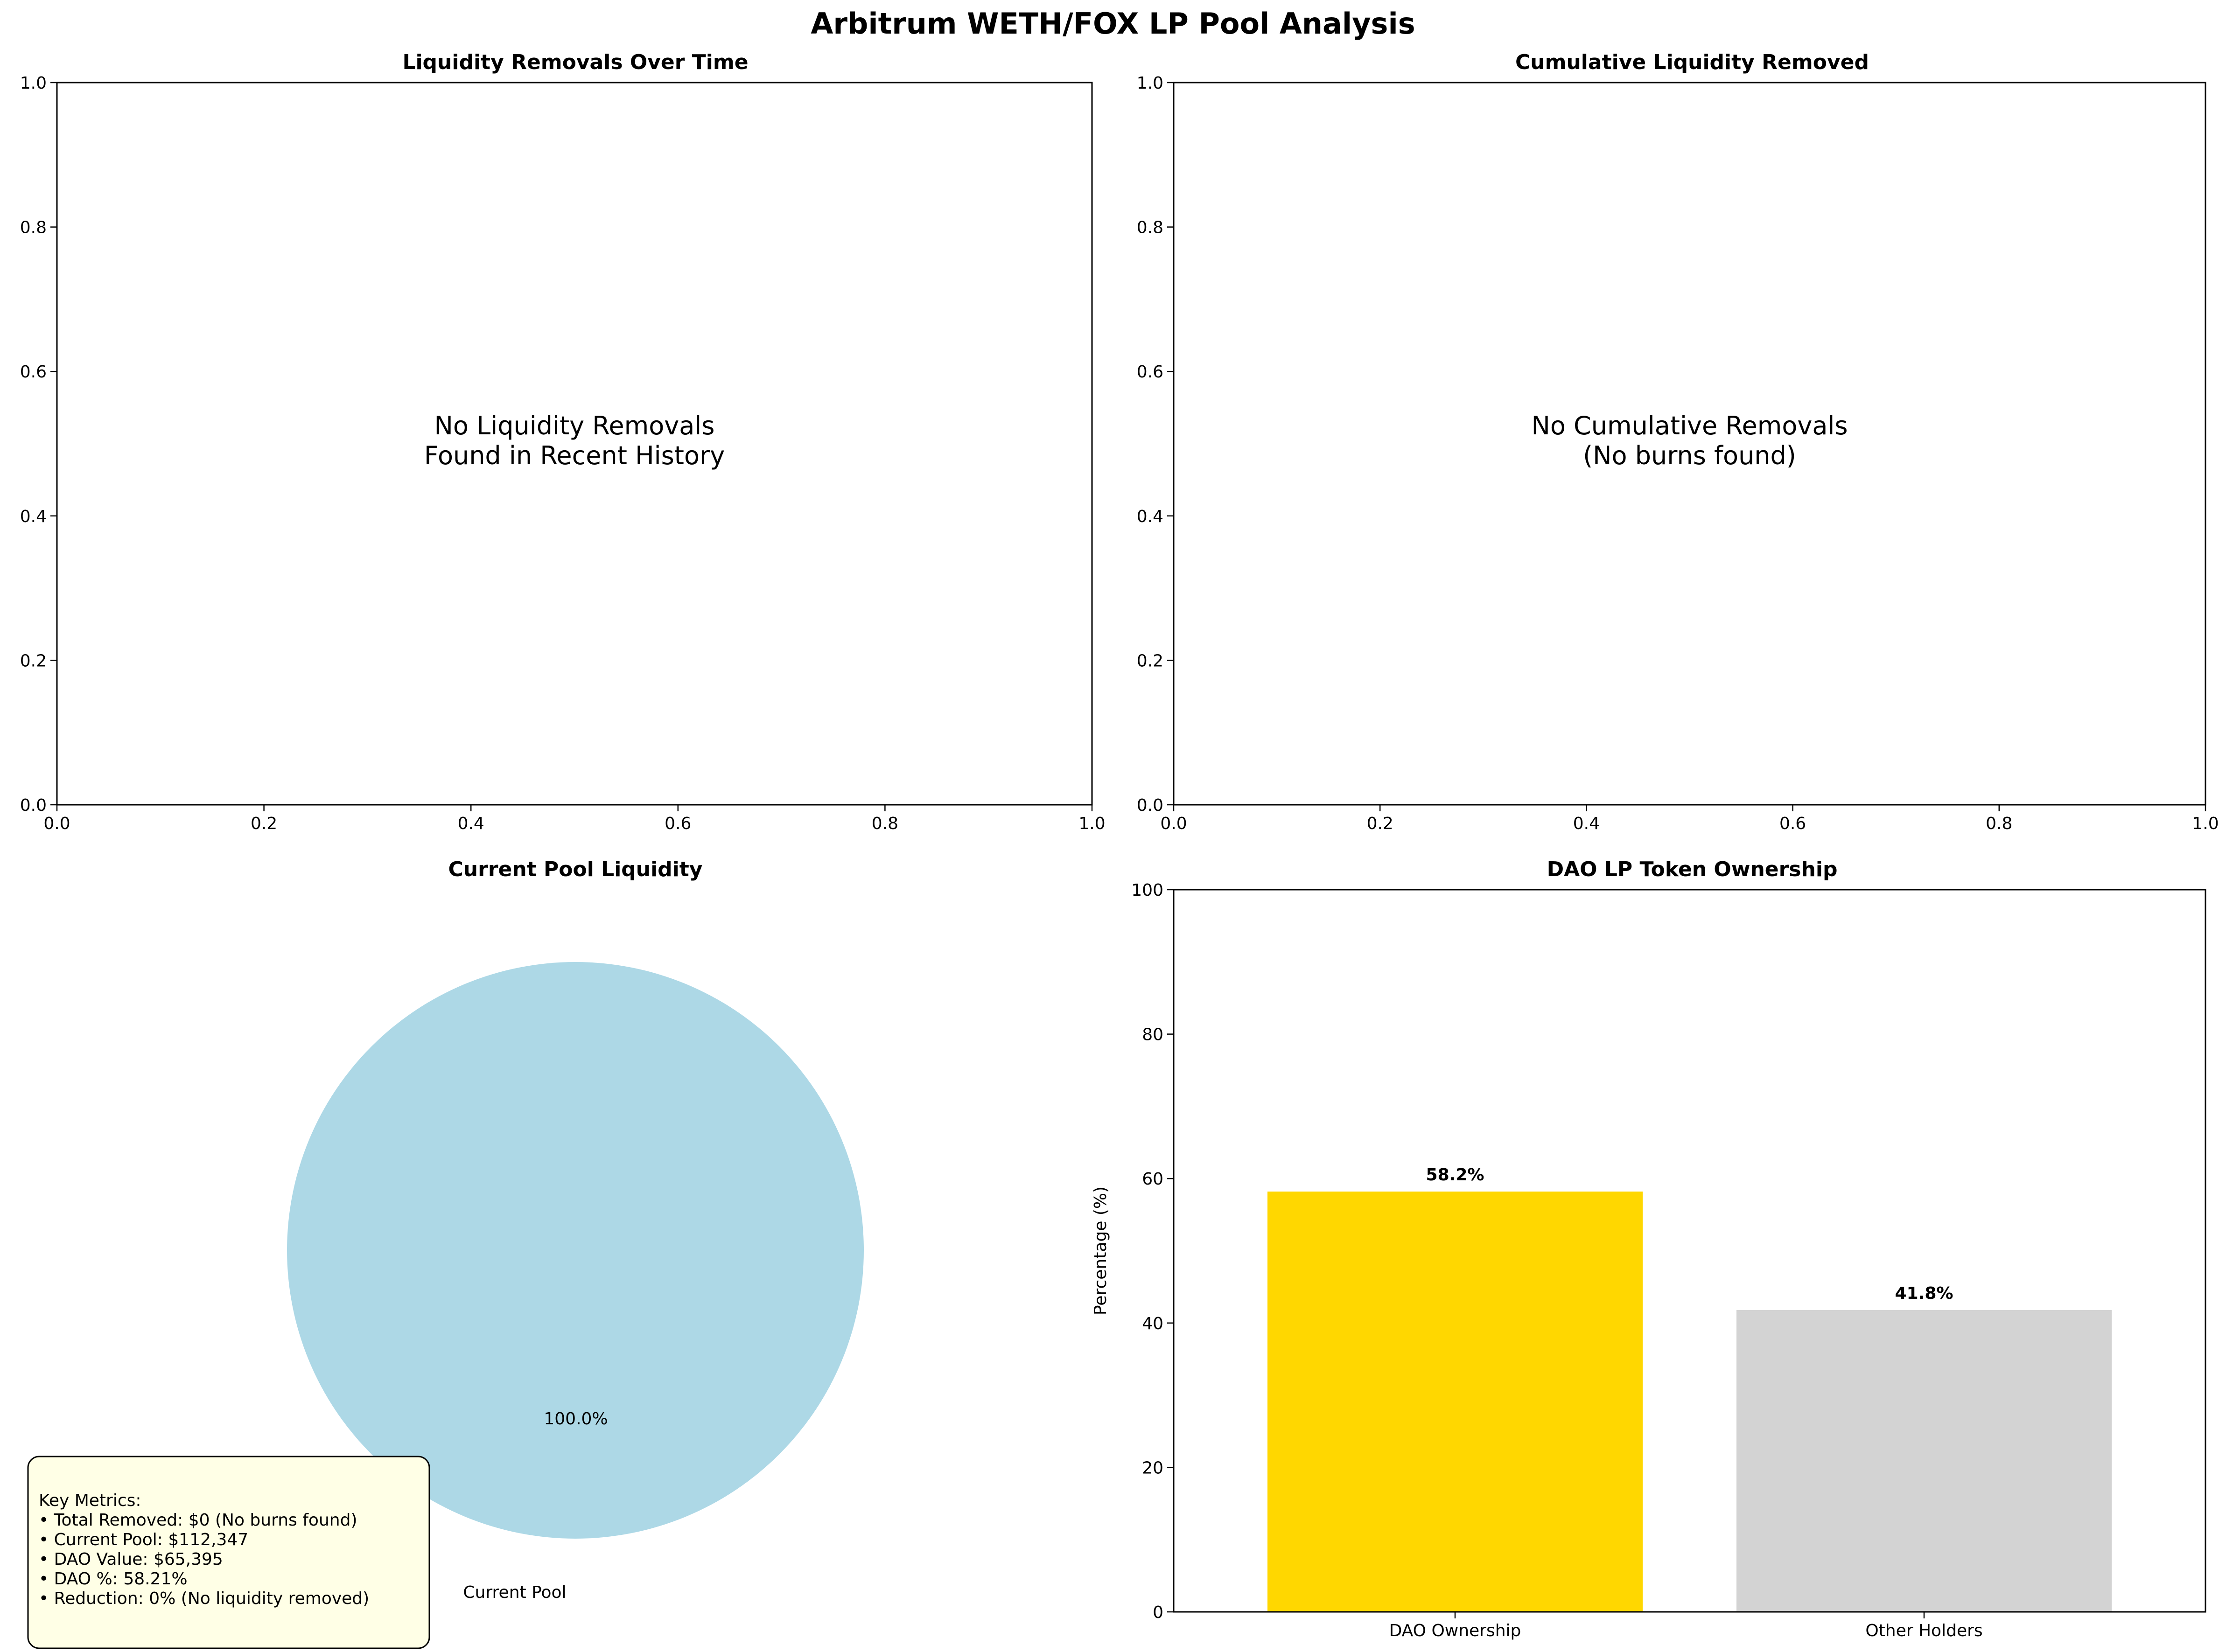 The image size is (2226, 1652). Describe the element at coordinates (1455, 1175) in the screenshot. I see `bar-value-label: 58.2%` at that location.